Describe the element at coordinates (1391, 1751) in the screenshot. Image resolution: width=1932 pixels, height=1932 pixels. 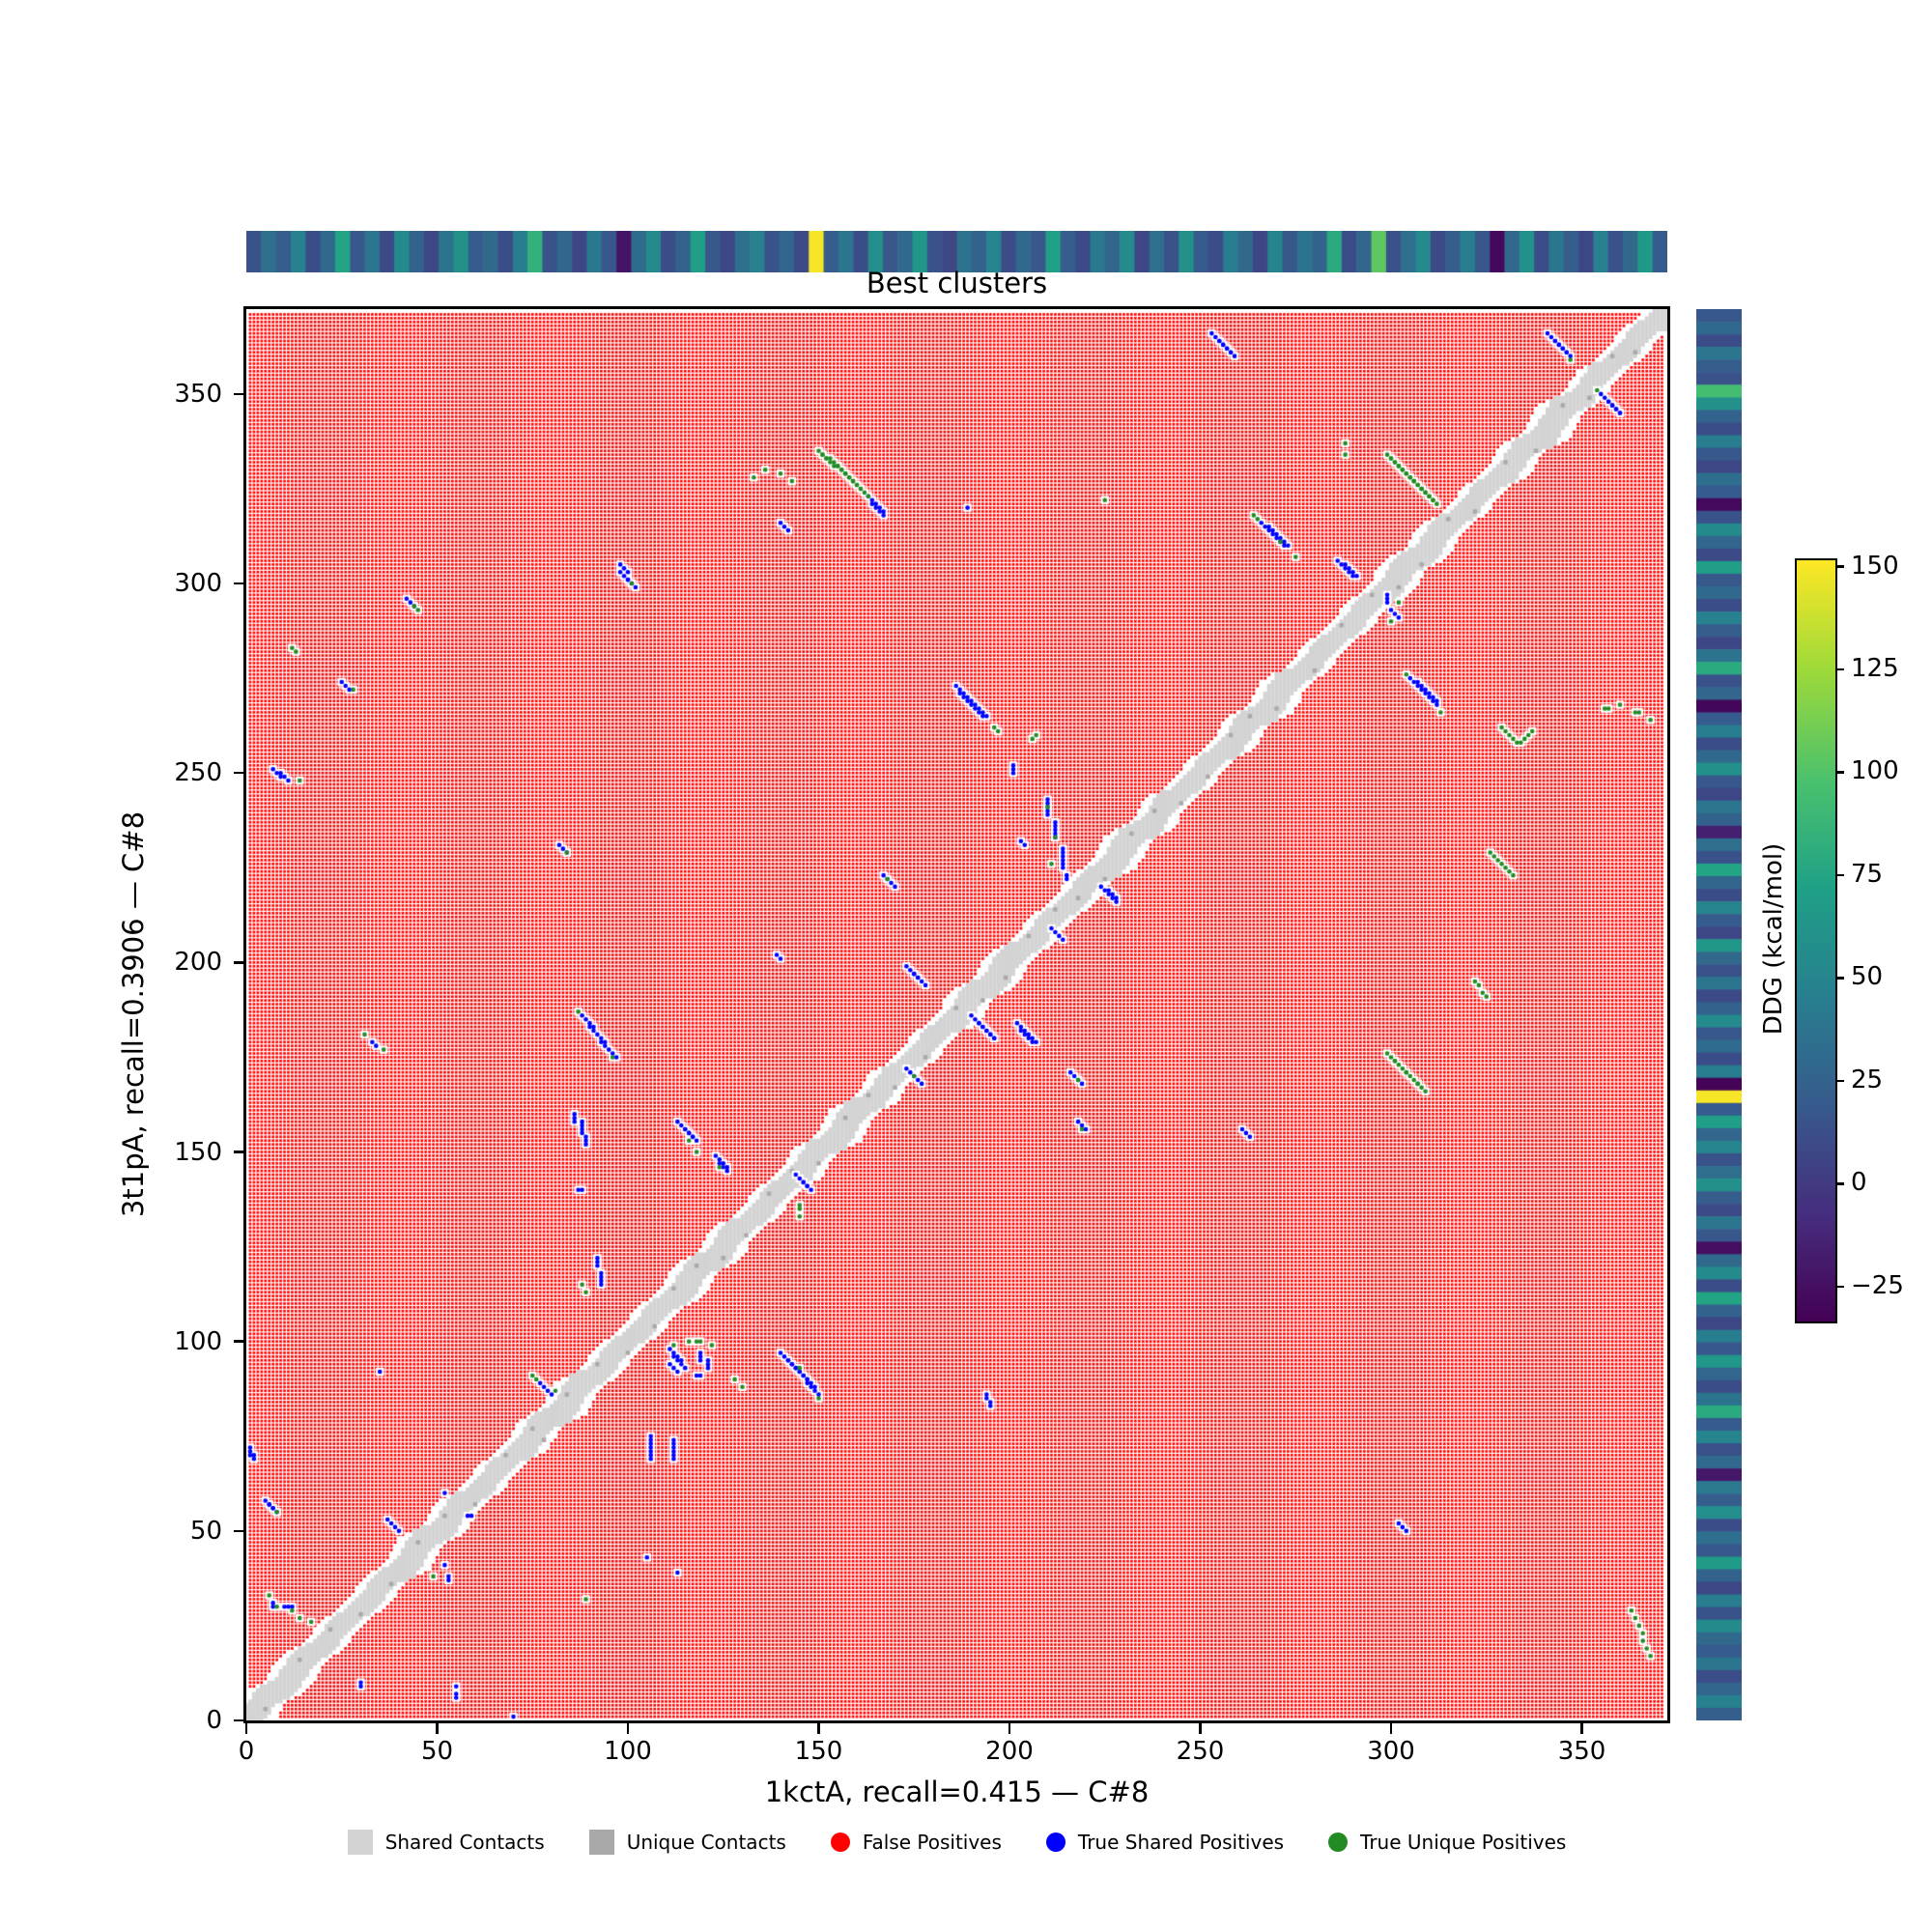
I see `x-tick-label: 300` at that location.